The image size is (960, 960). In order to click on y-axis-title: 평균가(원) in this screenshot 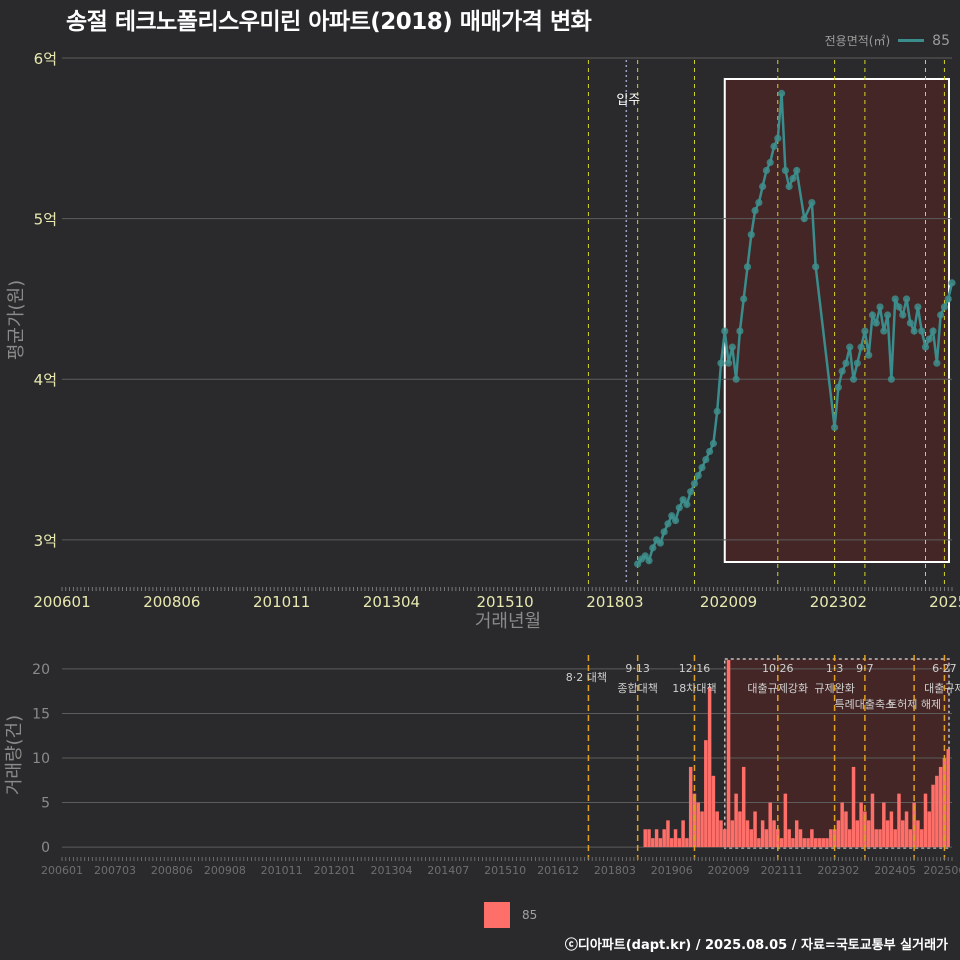, I will do `click(16, 320)`.